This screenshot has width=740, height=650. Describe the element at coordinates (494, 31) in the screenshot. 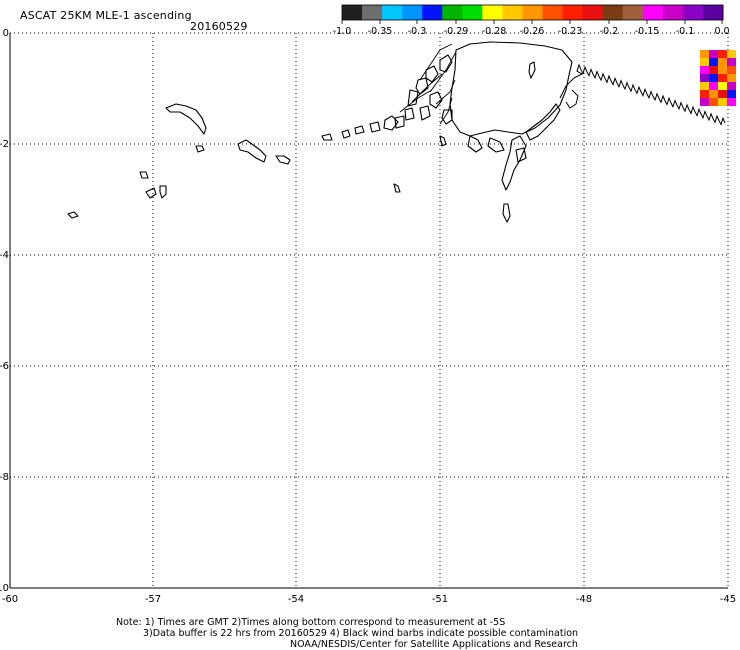

I see `colorbar-label: -0.28` at that location.